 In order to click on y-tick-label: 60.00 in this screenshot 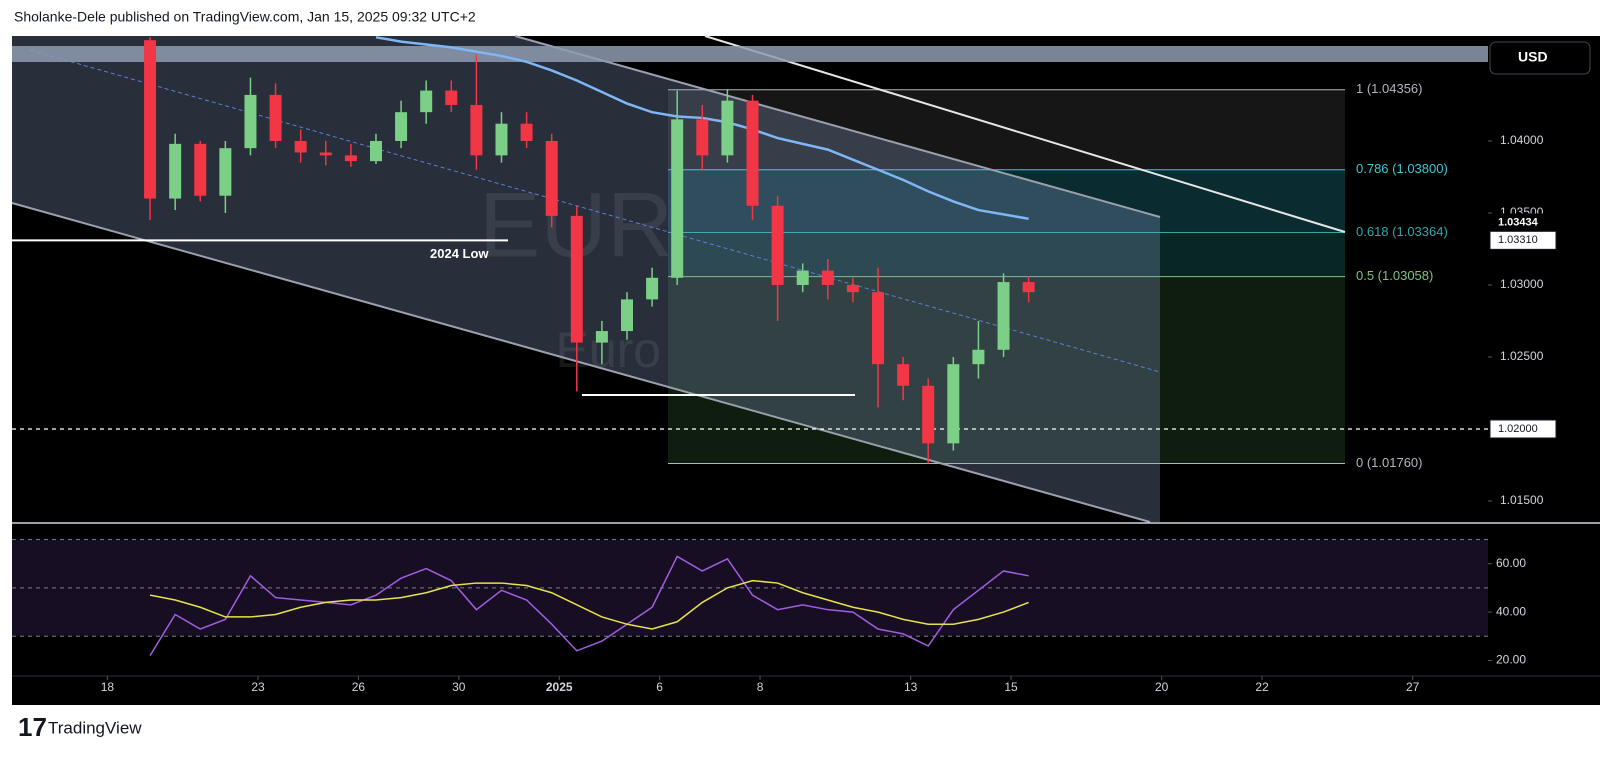, I will do `click(1511, 563)`.